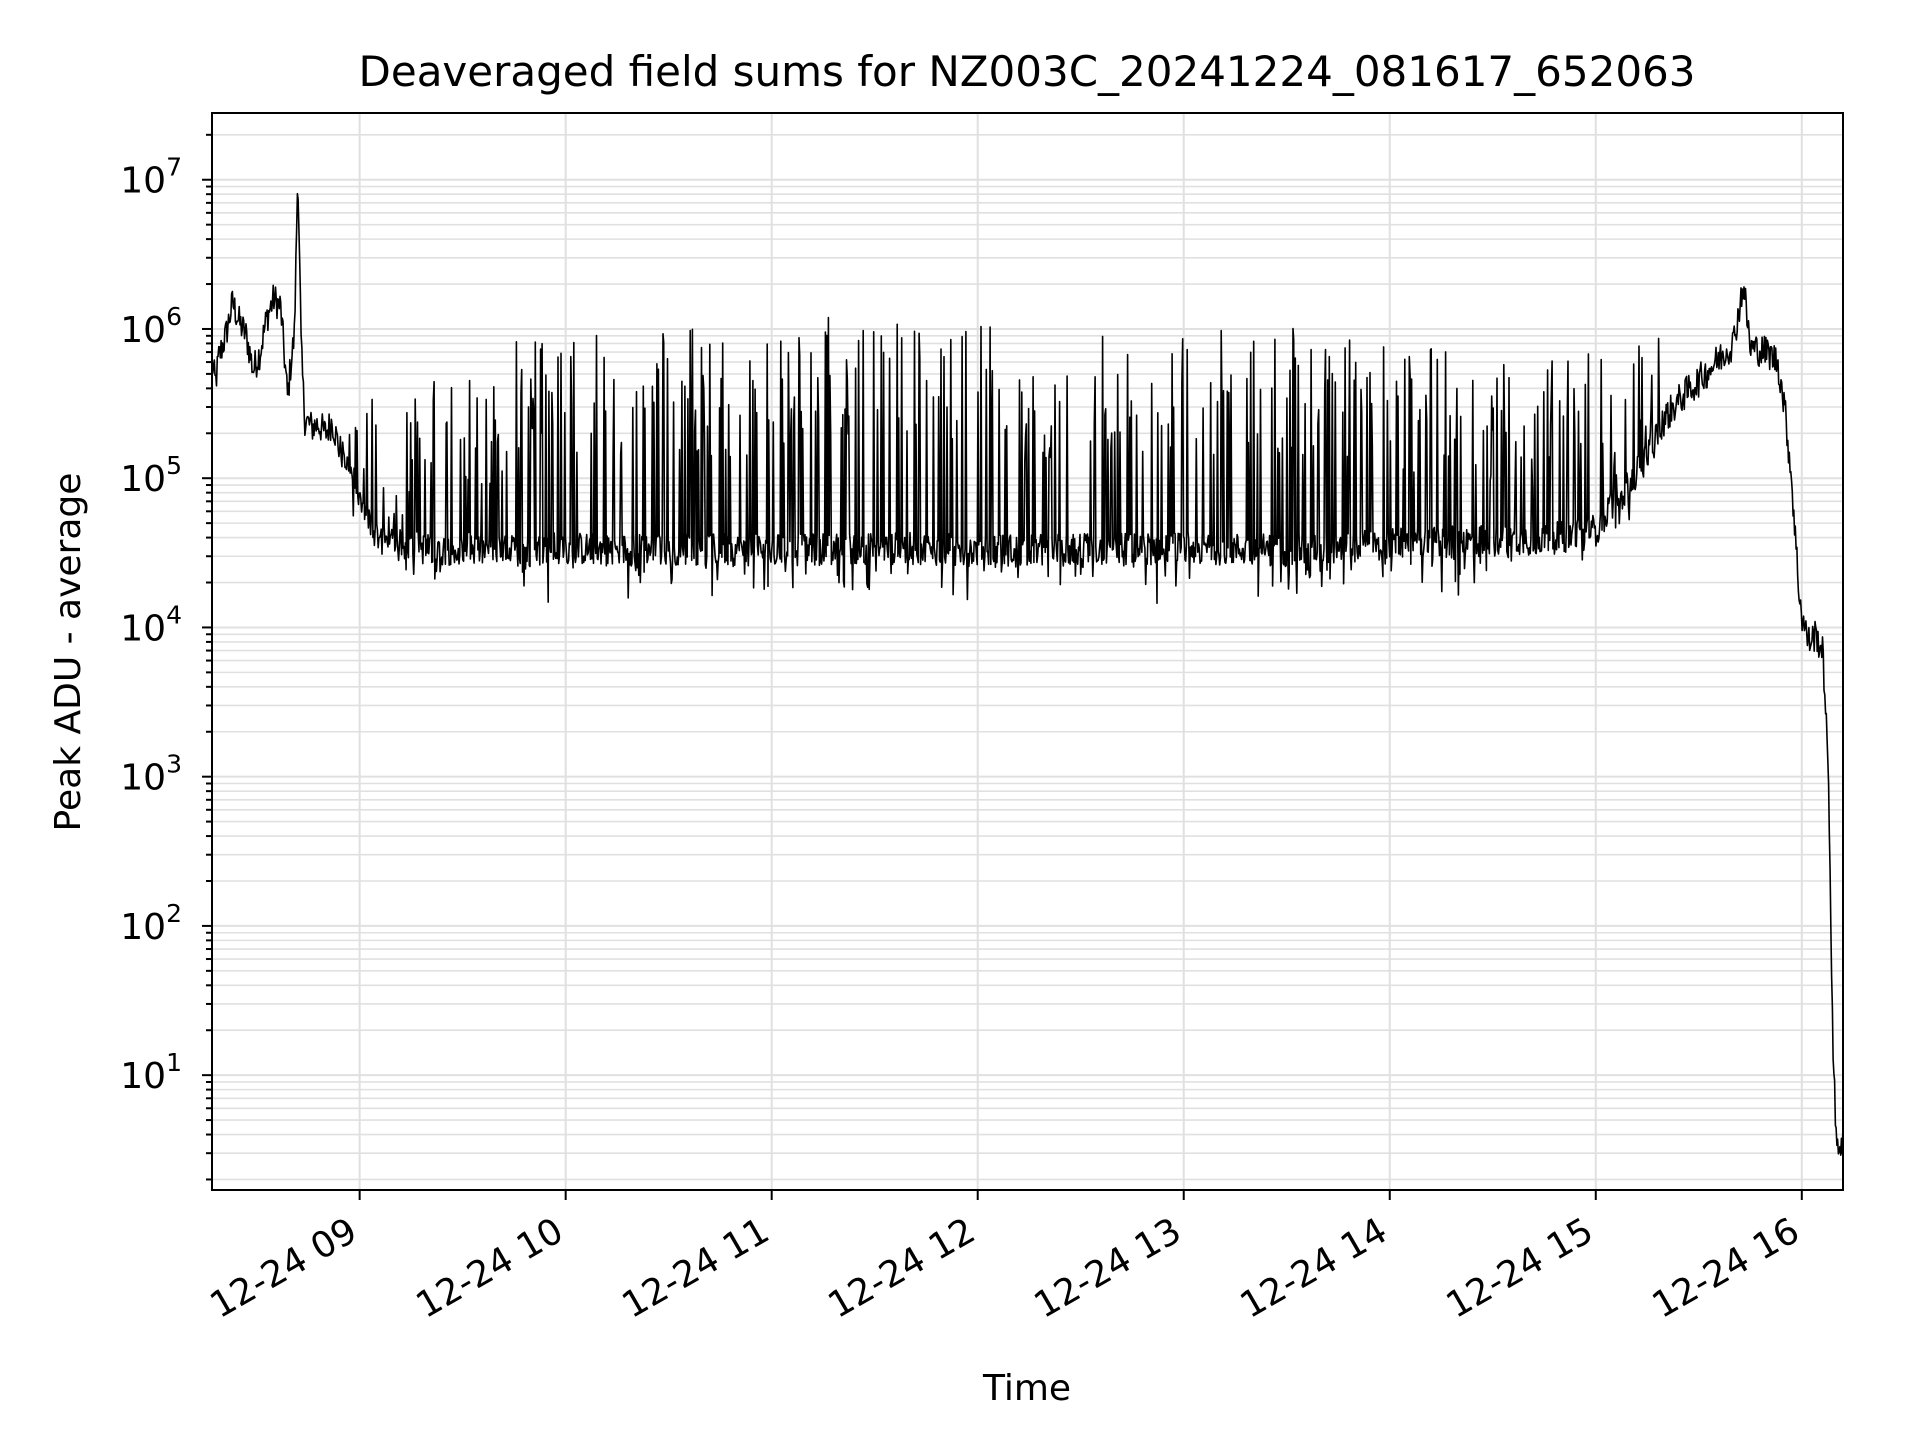 The image size is (1920, 1440). What do you see at coordinates (1108, 1268) in the screenshot?
I see `x-tick-label: 12-24 13` at bounding box center [1108, 1268].